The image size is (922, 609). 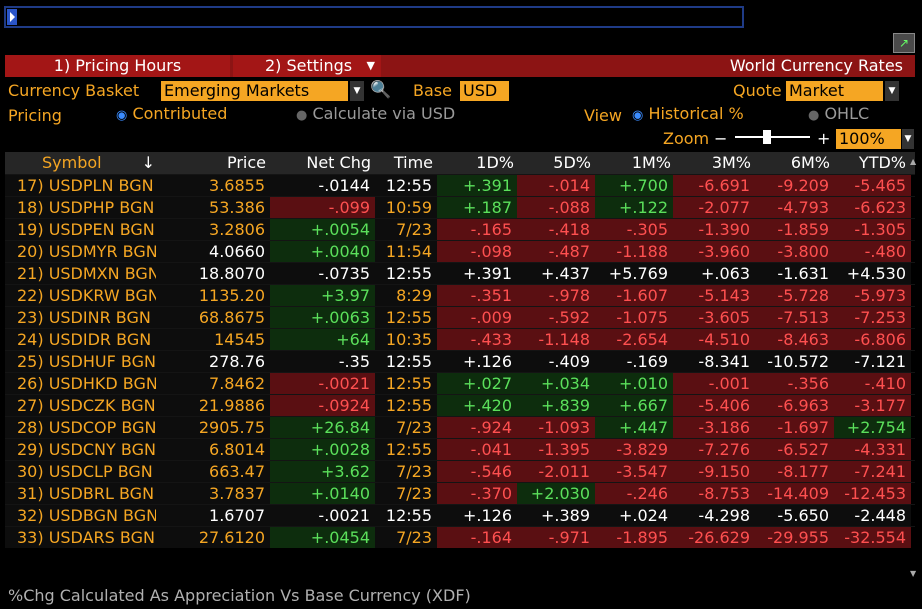 What do you see at coordinates (824, 138) in the screenshot?
I see `zoom-in-button: +` at bounding box center [824, 138].